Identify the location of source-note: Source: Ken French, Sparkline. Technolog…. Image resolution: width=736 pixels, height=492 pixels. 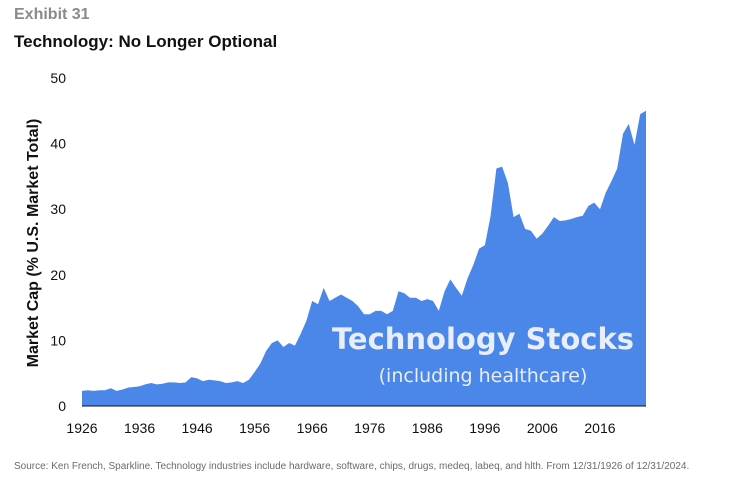
(352, 466).